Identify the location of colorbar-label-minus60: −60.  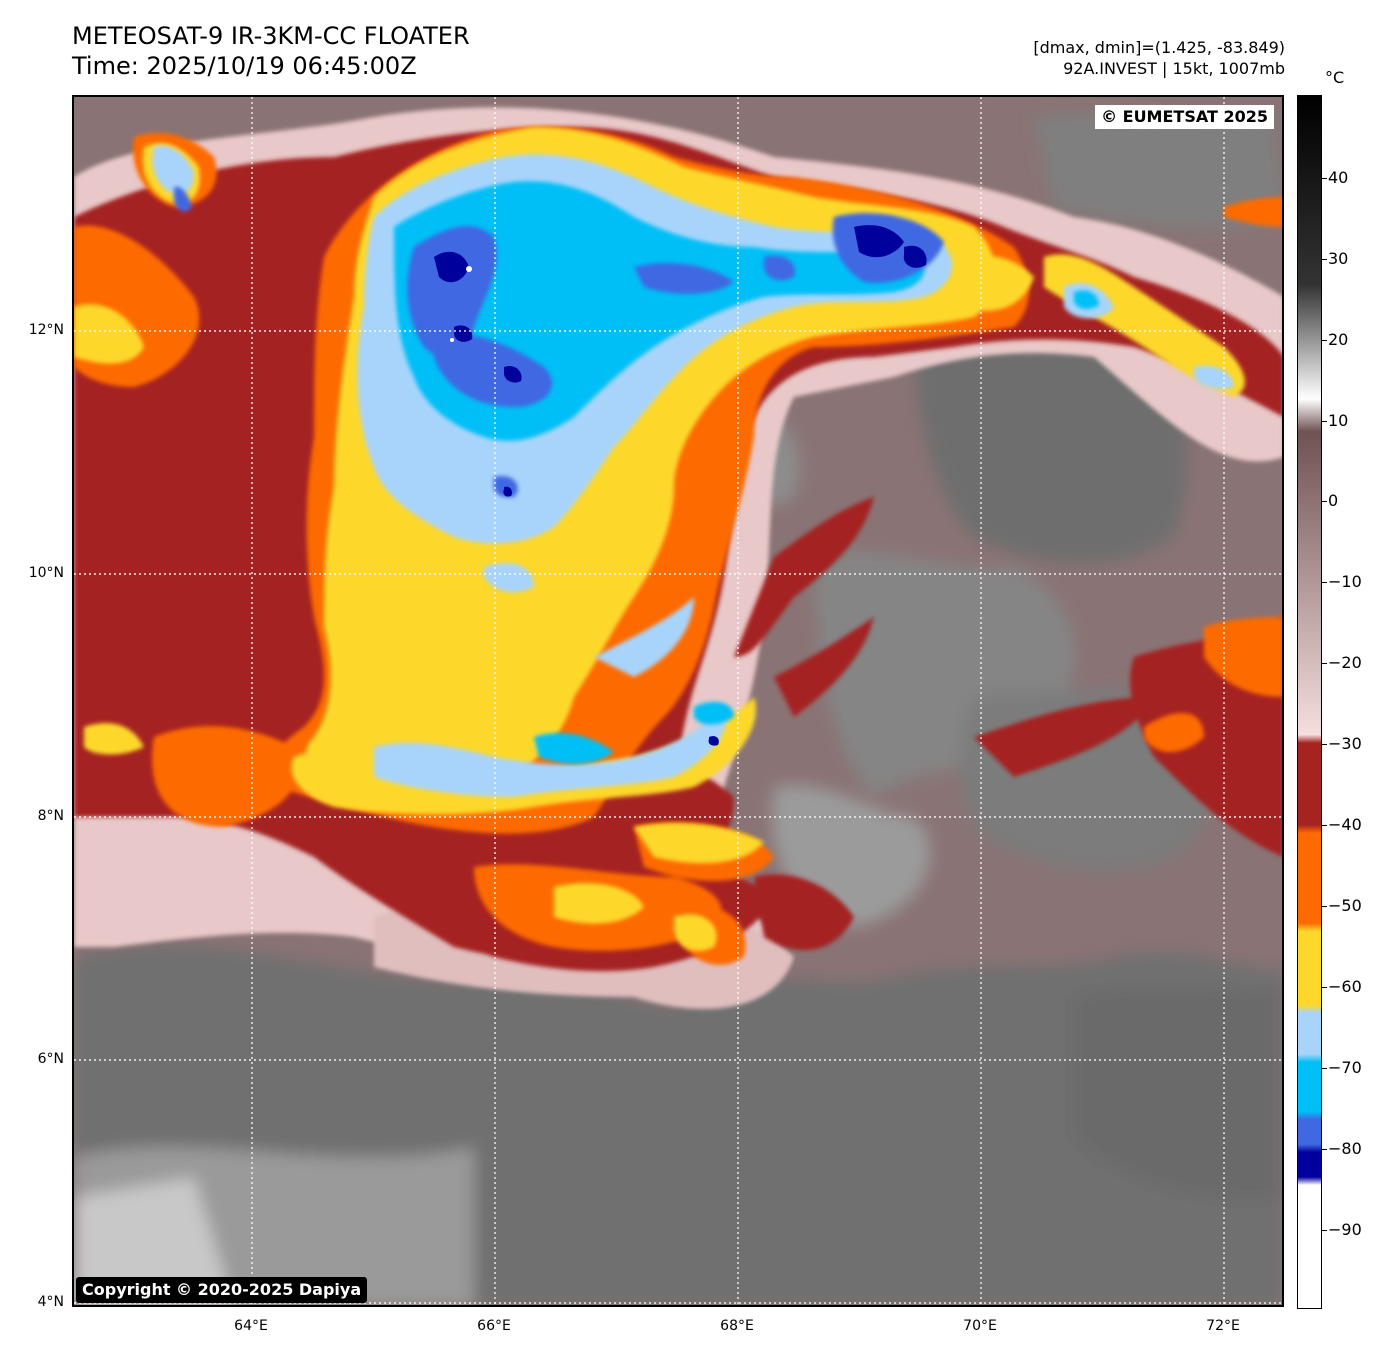
(1345, 986).